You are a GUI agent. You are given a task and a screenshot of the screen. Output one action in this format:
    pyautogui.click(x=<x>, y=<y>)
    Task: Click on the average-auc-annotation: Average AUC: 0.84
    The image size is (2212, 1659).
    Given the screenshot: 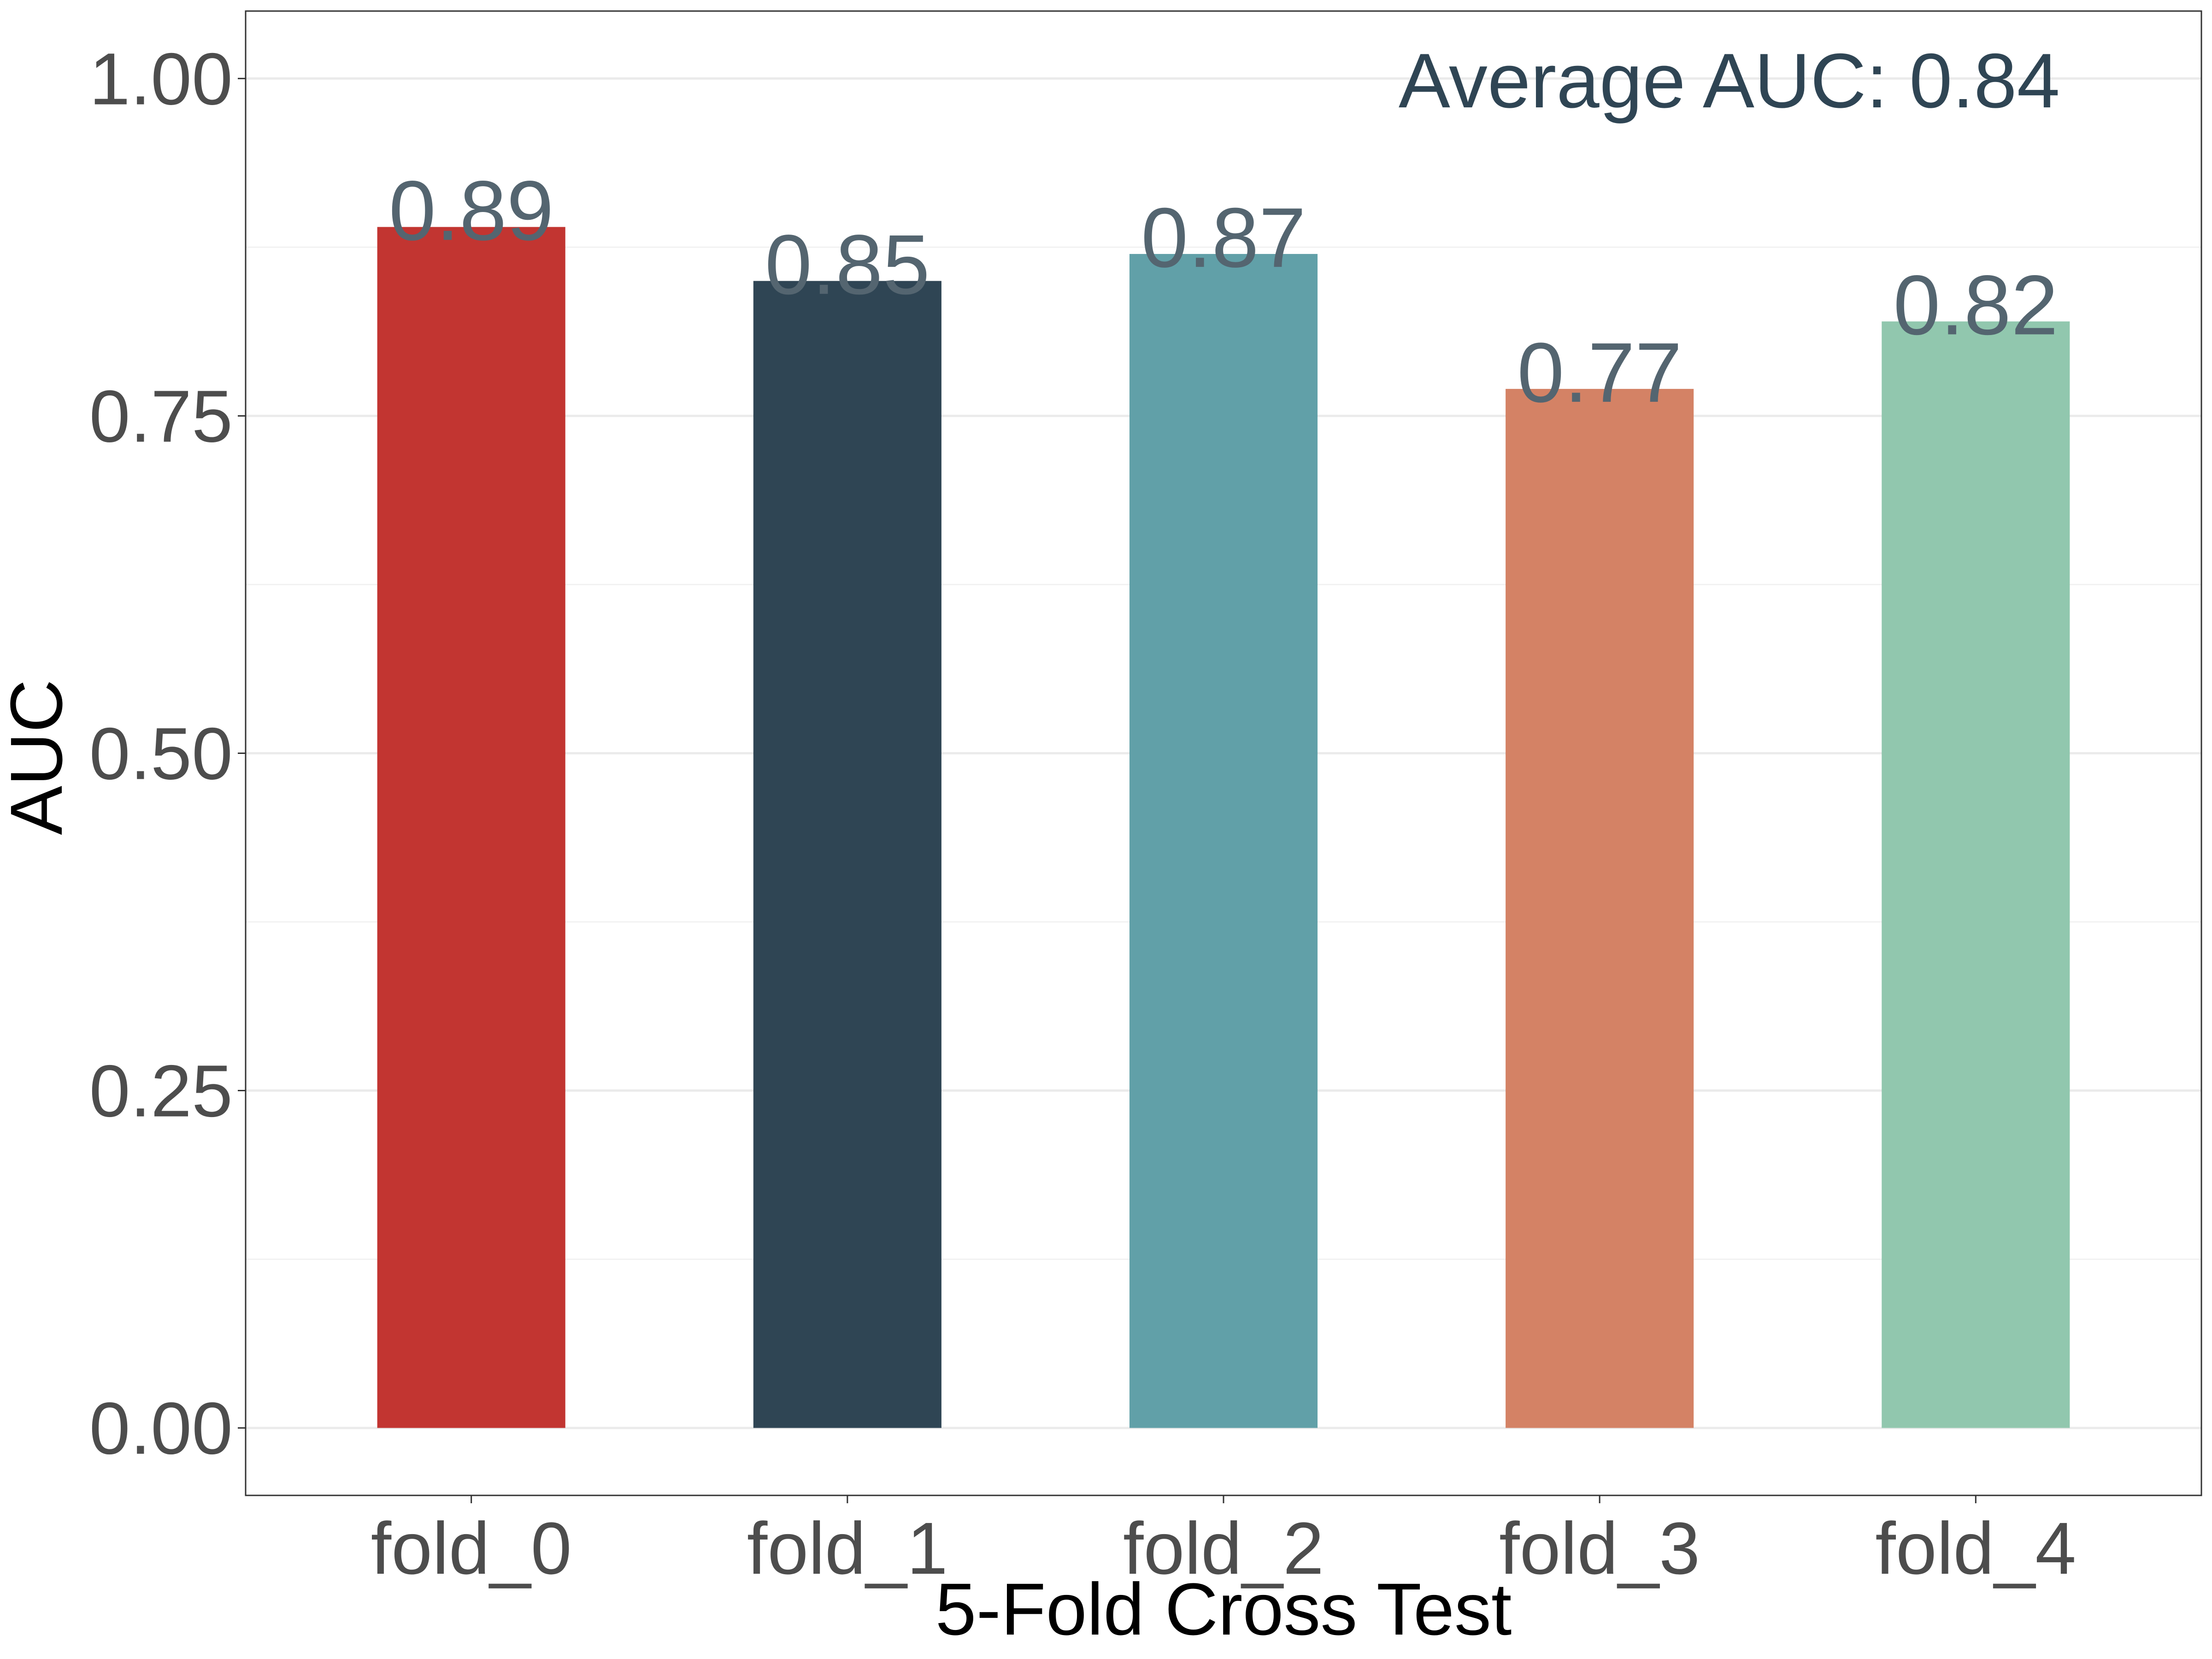 What is the action you would take?
    pyautogui.click(x=1729, y=80)
    